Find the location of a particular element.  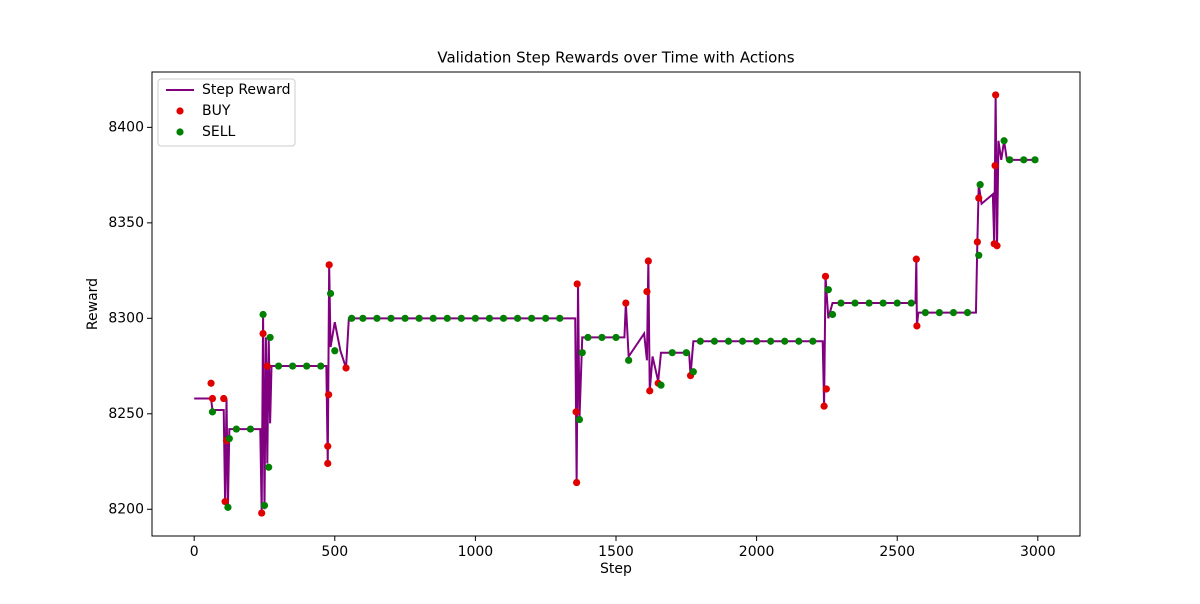

legend-label: BUY is located at coordinates (216, 111).